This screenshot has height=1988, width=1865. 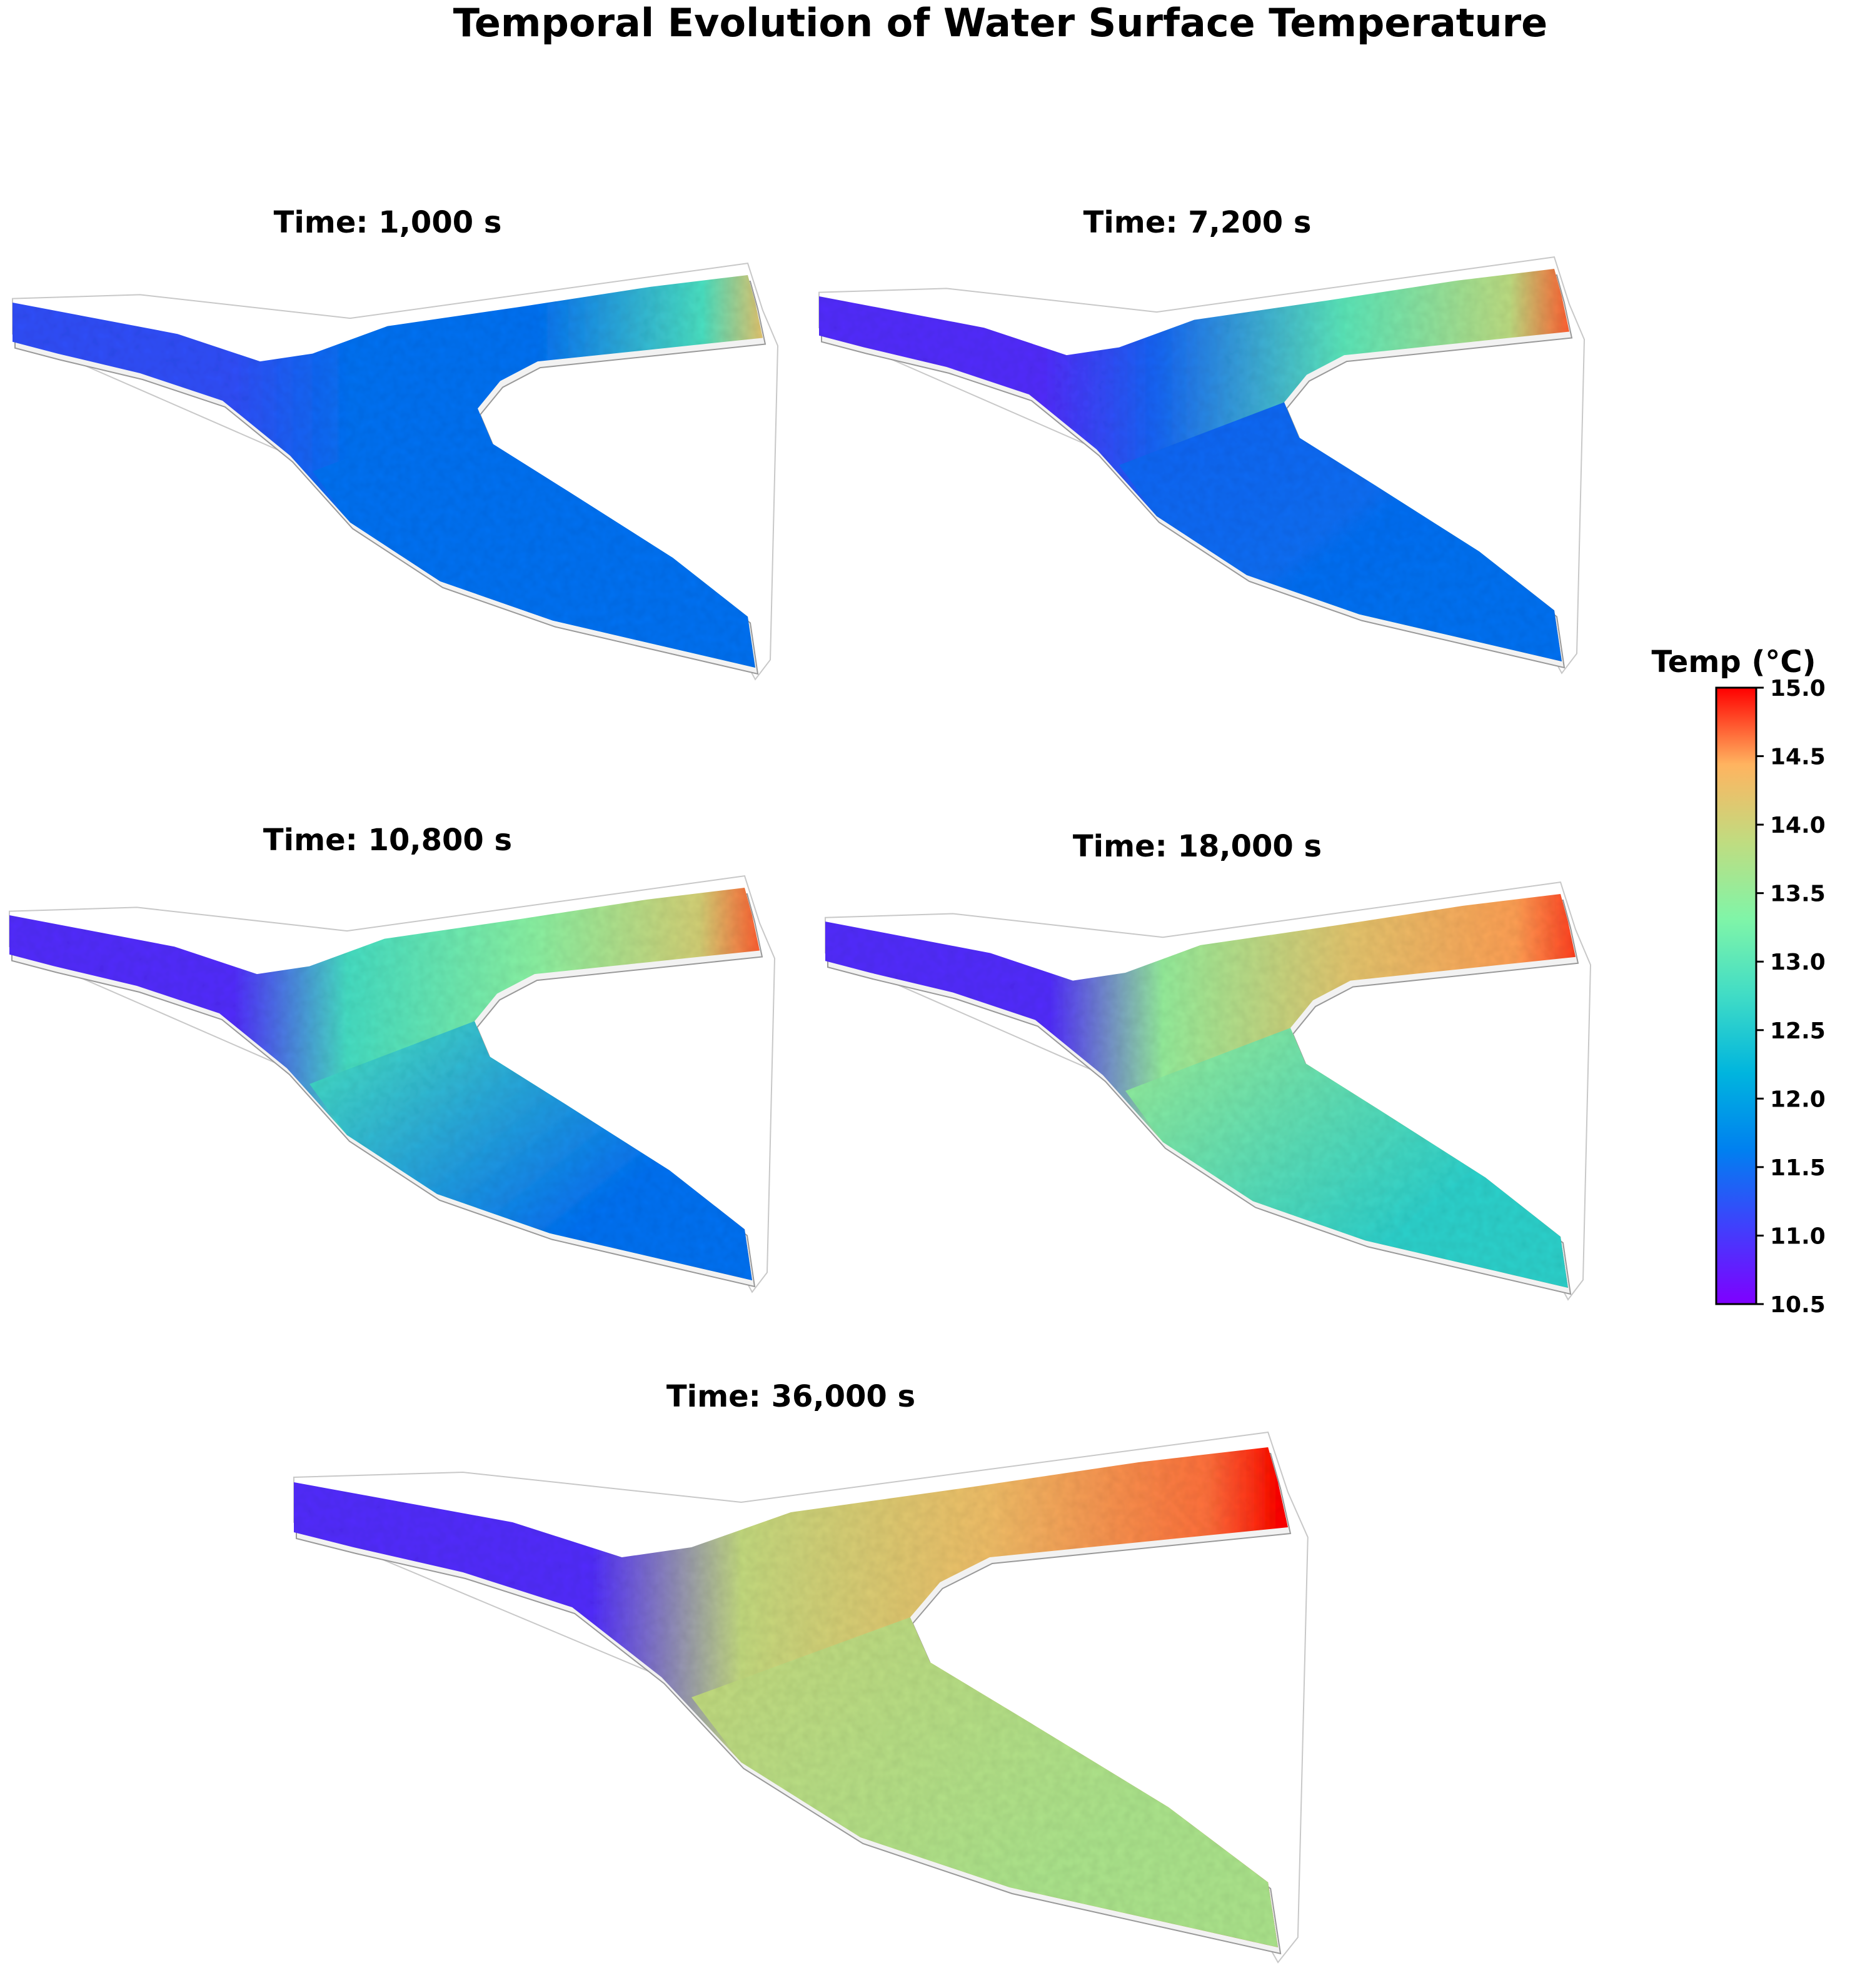 I want to click on colorbar-tick-label: 13.5, so click(x=1798, y=894).